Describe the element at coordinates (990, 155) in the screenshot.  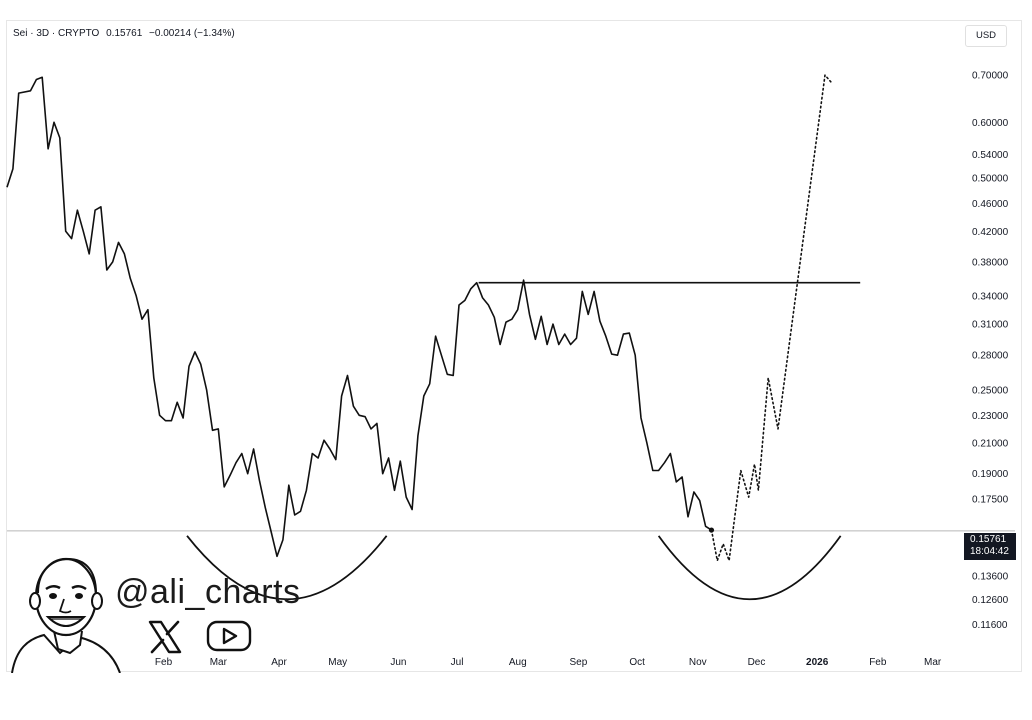
I see `y-tick-label: 0.54000` at that location.